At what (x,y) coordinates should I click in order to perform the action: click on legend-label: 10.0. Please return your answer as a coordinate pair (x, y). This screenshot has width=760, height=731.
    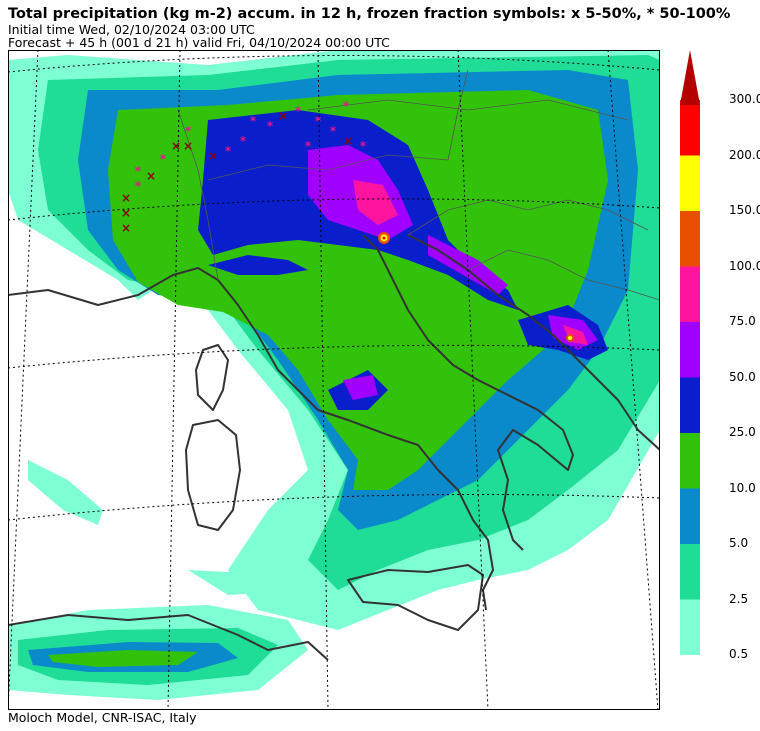
    Looking at the image, I should click on (742, 487).